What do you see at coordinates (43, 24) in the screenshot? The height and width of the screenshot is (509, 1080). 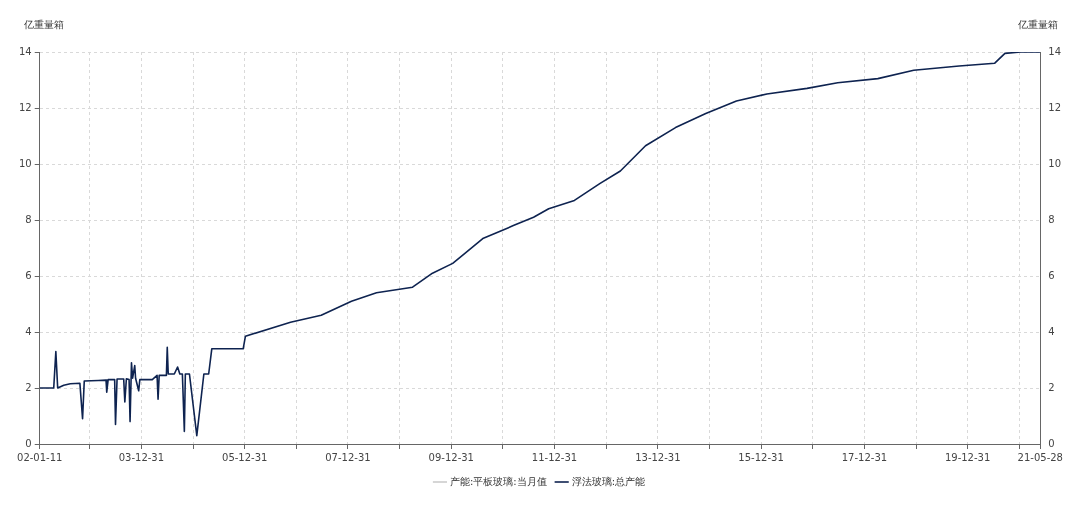 I see `y-axis-title: 亿重量箱` at bounding box center [43, 24].